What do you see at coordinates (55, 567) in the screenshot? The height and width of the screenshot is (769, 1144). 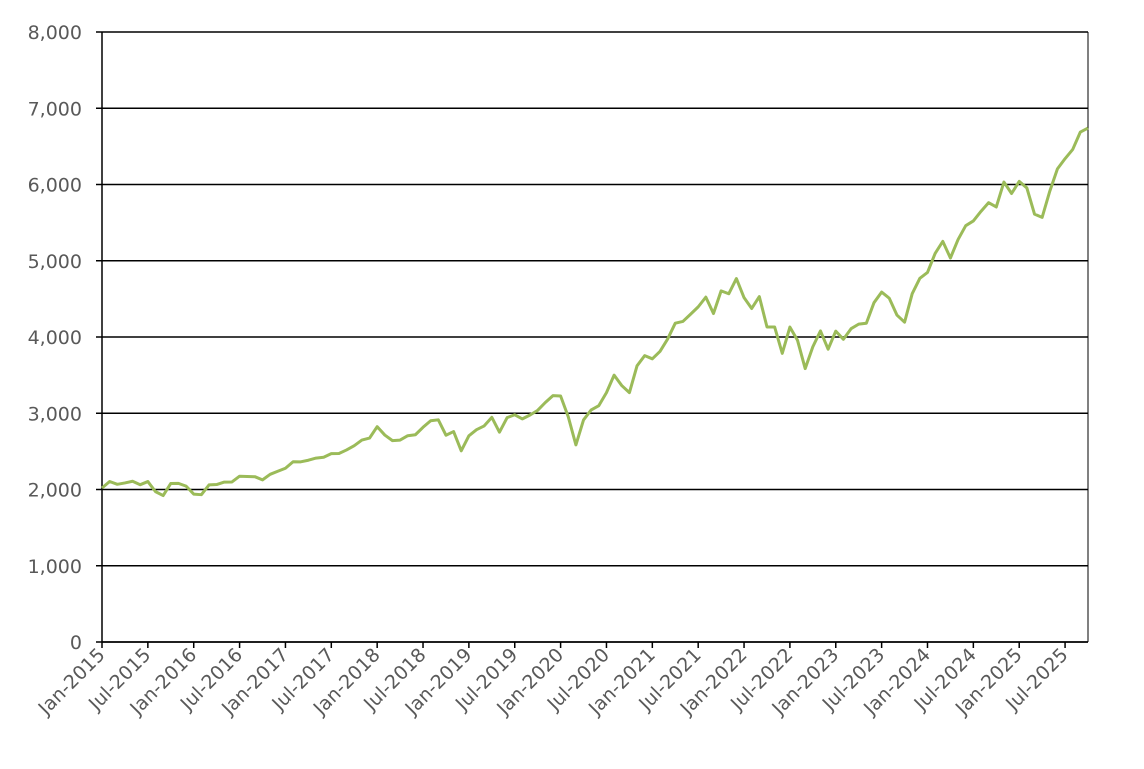 I see `y-tick-label: 1,000` at bounding box center [55, 567].